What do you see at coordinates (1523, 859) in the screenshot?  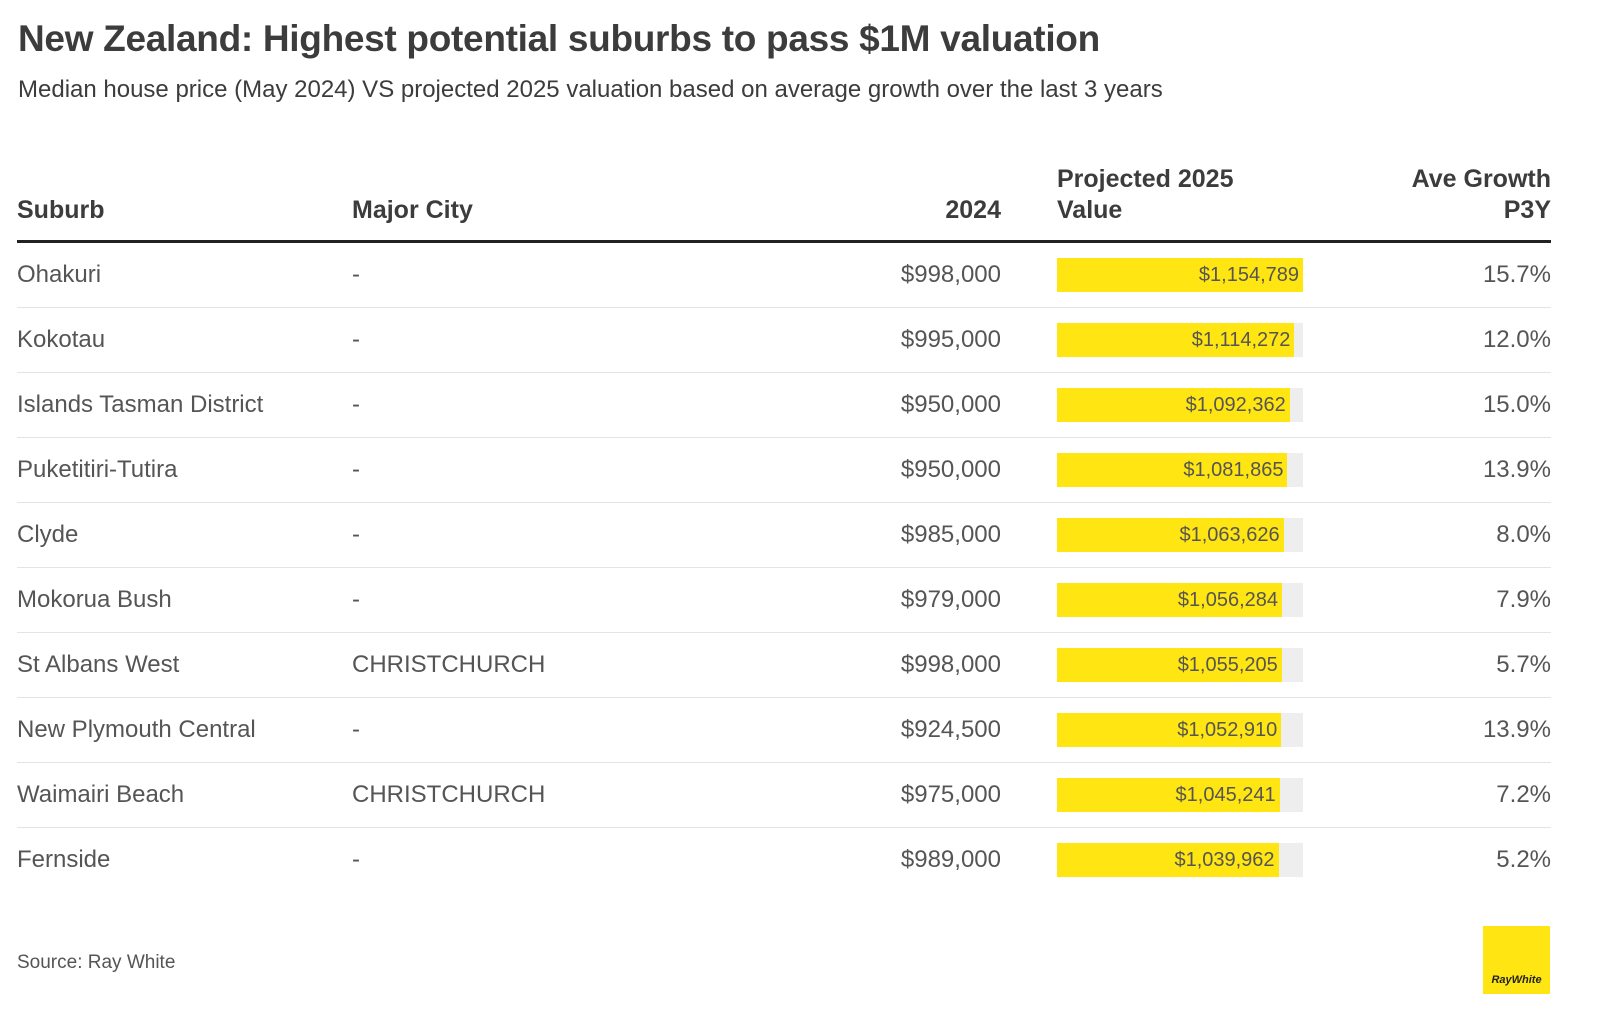 I see `growth-cell: 5.2%` at bounding box center [1523, 859].